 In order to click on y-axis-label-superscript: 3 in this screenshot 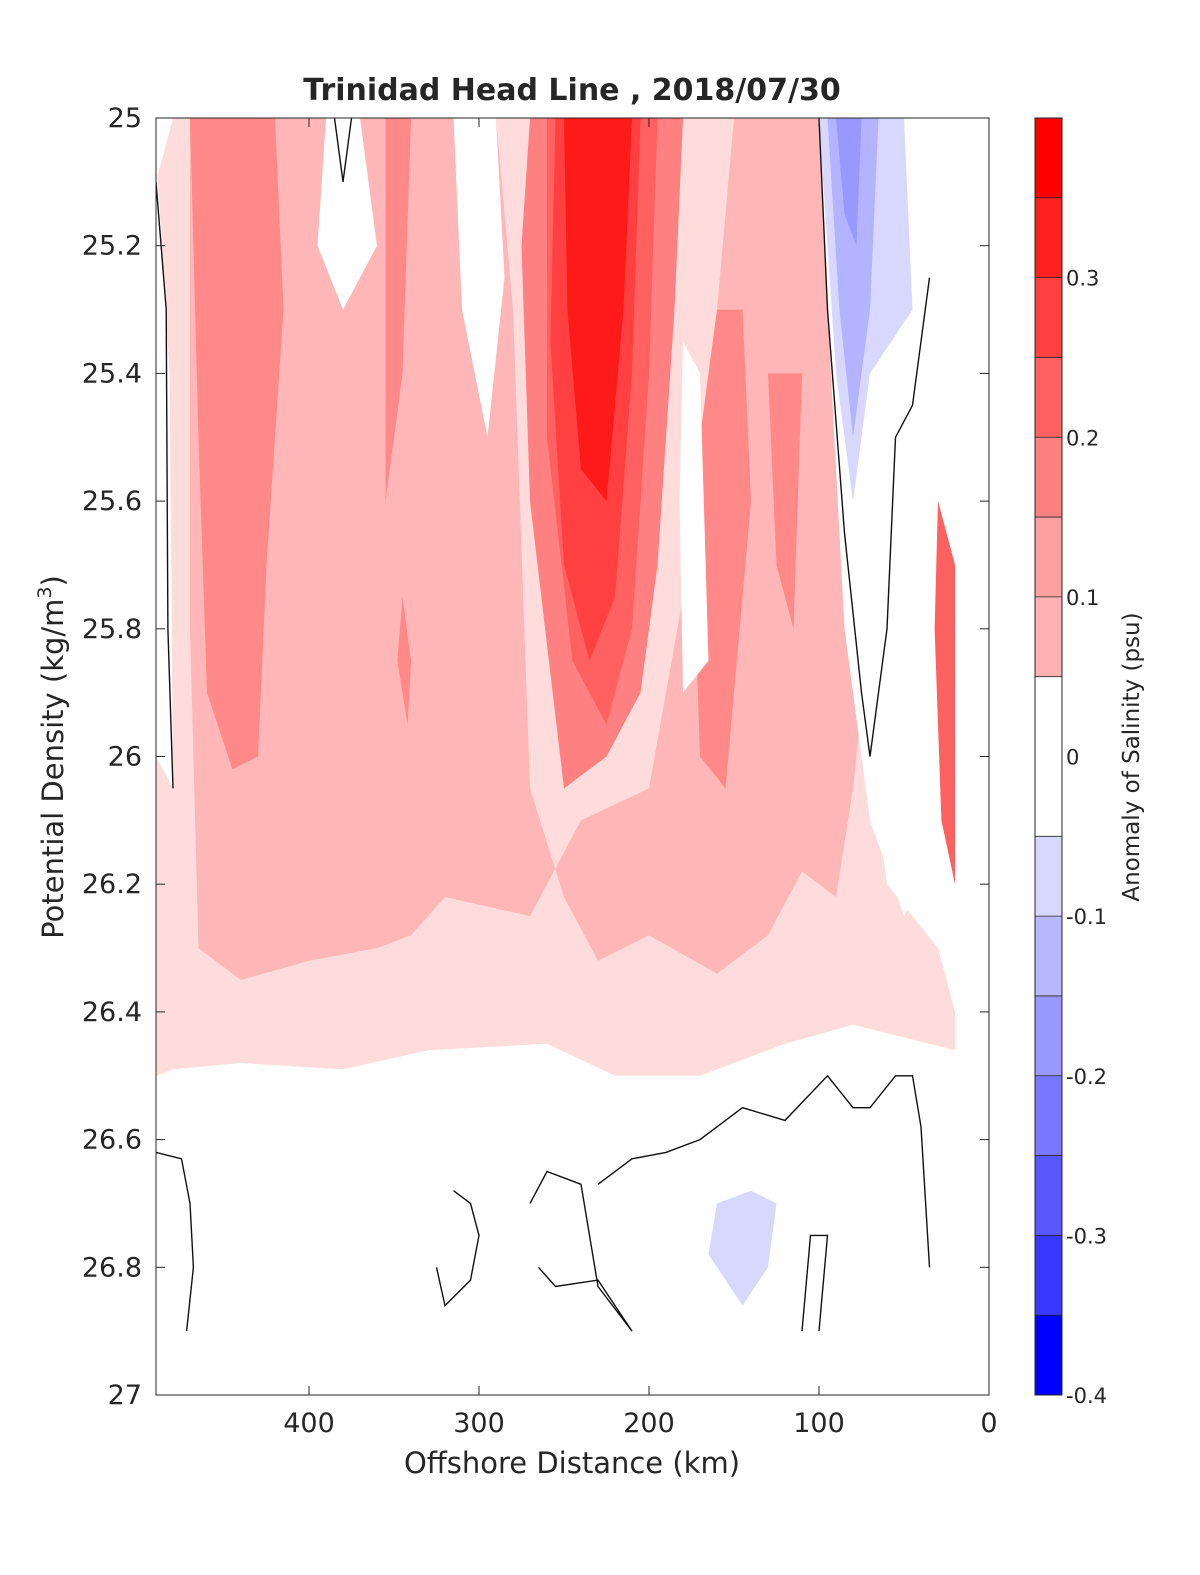, I will do `click(45, 592)`.